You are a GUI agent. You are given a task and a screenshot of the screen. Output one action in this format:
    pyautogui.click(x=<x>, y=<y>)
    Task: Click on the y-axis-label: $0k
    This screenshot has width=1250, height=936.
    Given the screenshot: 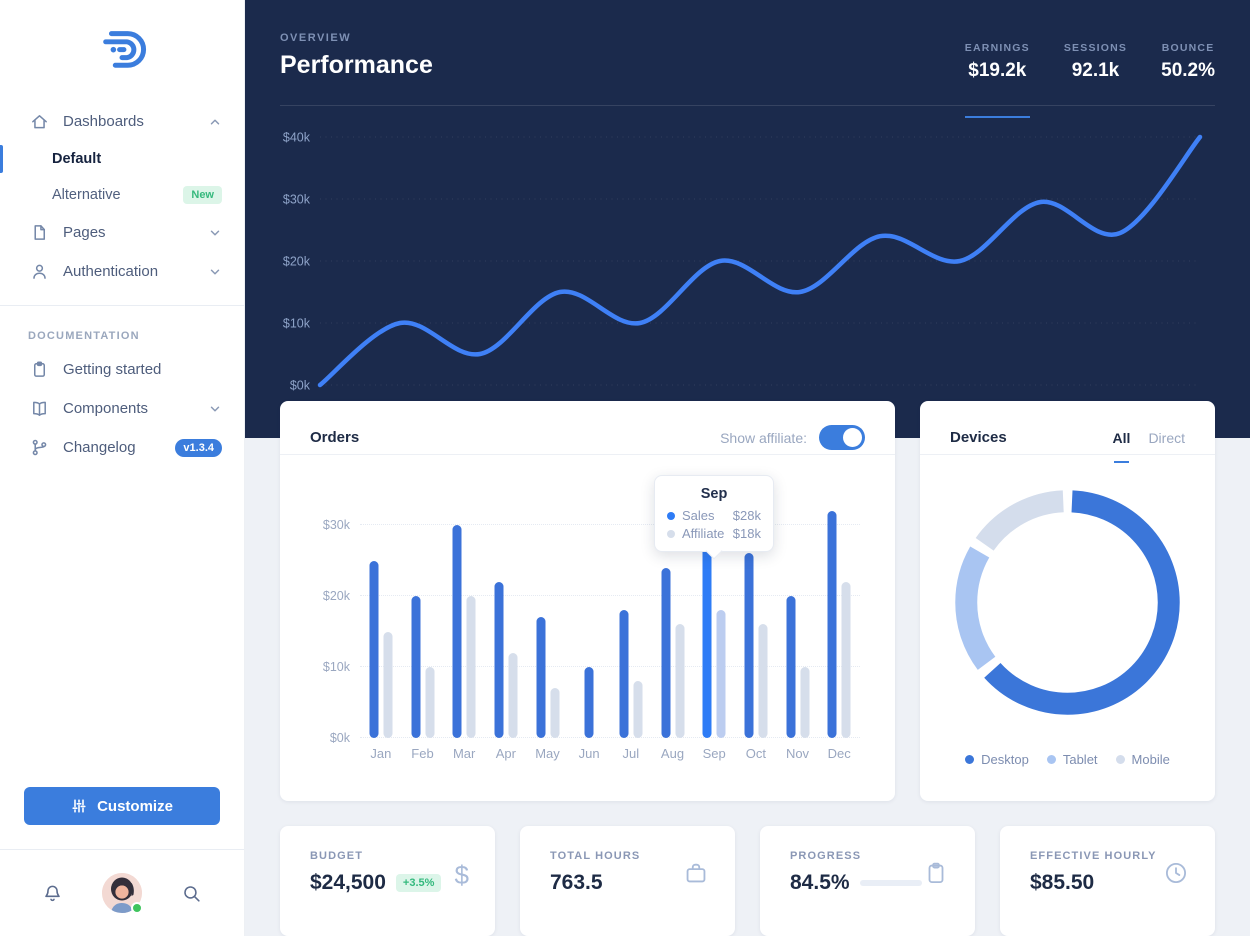 What is the action you would take?
    pyautogui.click(x=300, y=386)
    